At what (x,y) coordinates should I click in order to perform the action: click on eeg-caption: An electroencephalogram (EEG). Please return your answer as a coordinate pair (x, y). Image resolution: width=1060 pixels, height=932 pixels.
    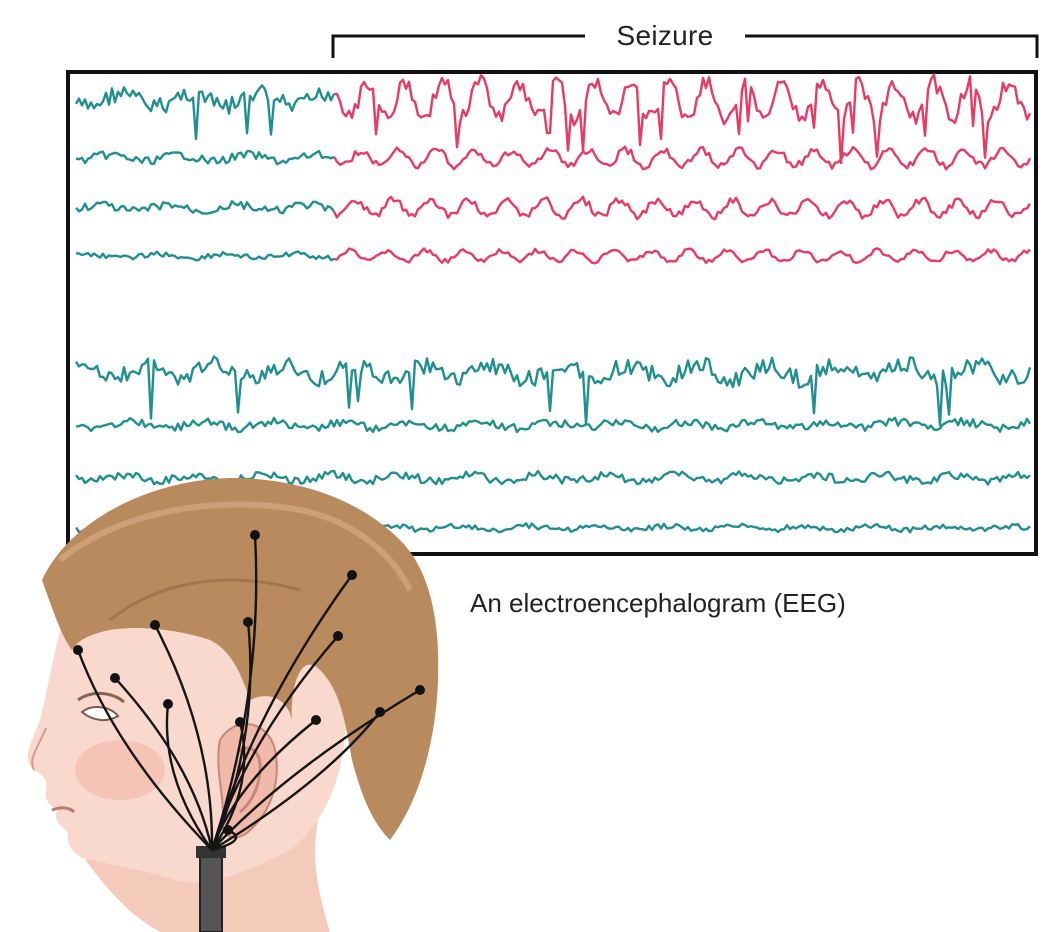
    Looking at the image, I should click on (658, 603).